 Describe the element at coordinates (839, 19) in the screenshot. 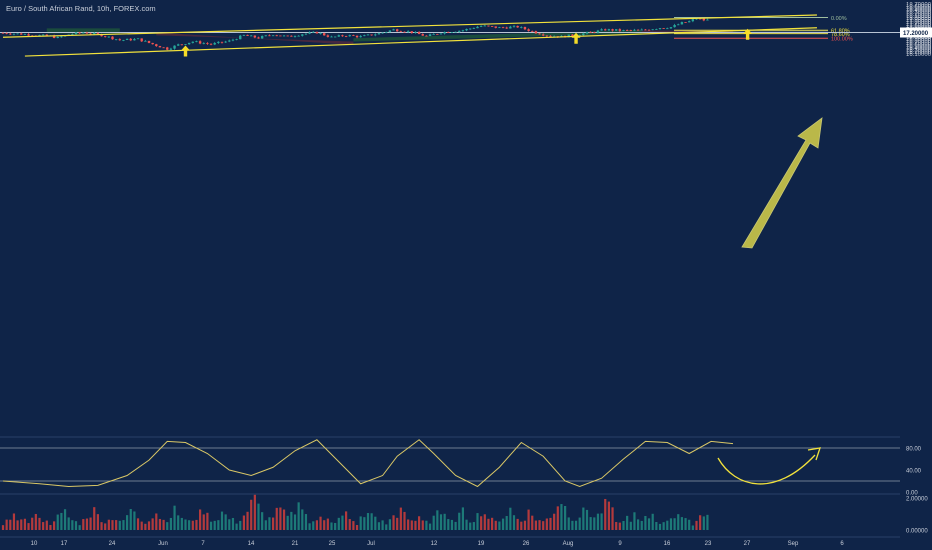

I see `fib-level-label: 0.00%` at that location.